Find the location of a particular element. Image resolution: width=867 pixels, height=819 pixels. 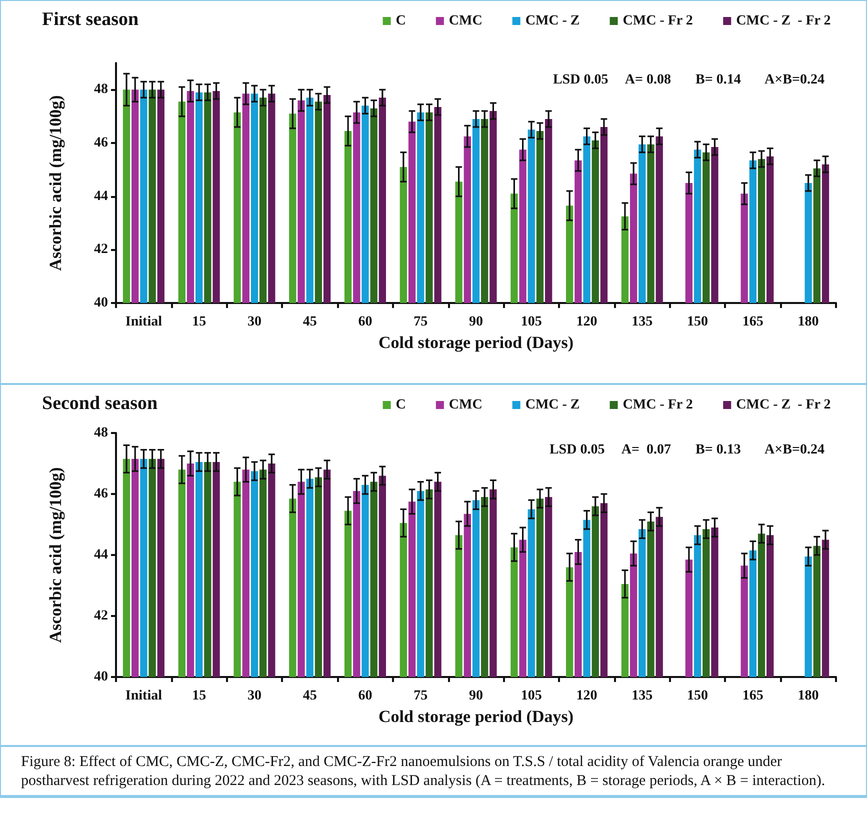

annotation: LSD 0.05 A= 0.08 B= 0.14 A×B=0.24 is located at coordinates (688, 80).